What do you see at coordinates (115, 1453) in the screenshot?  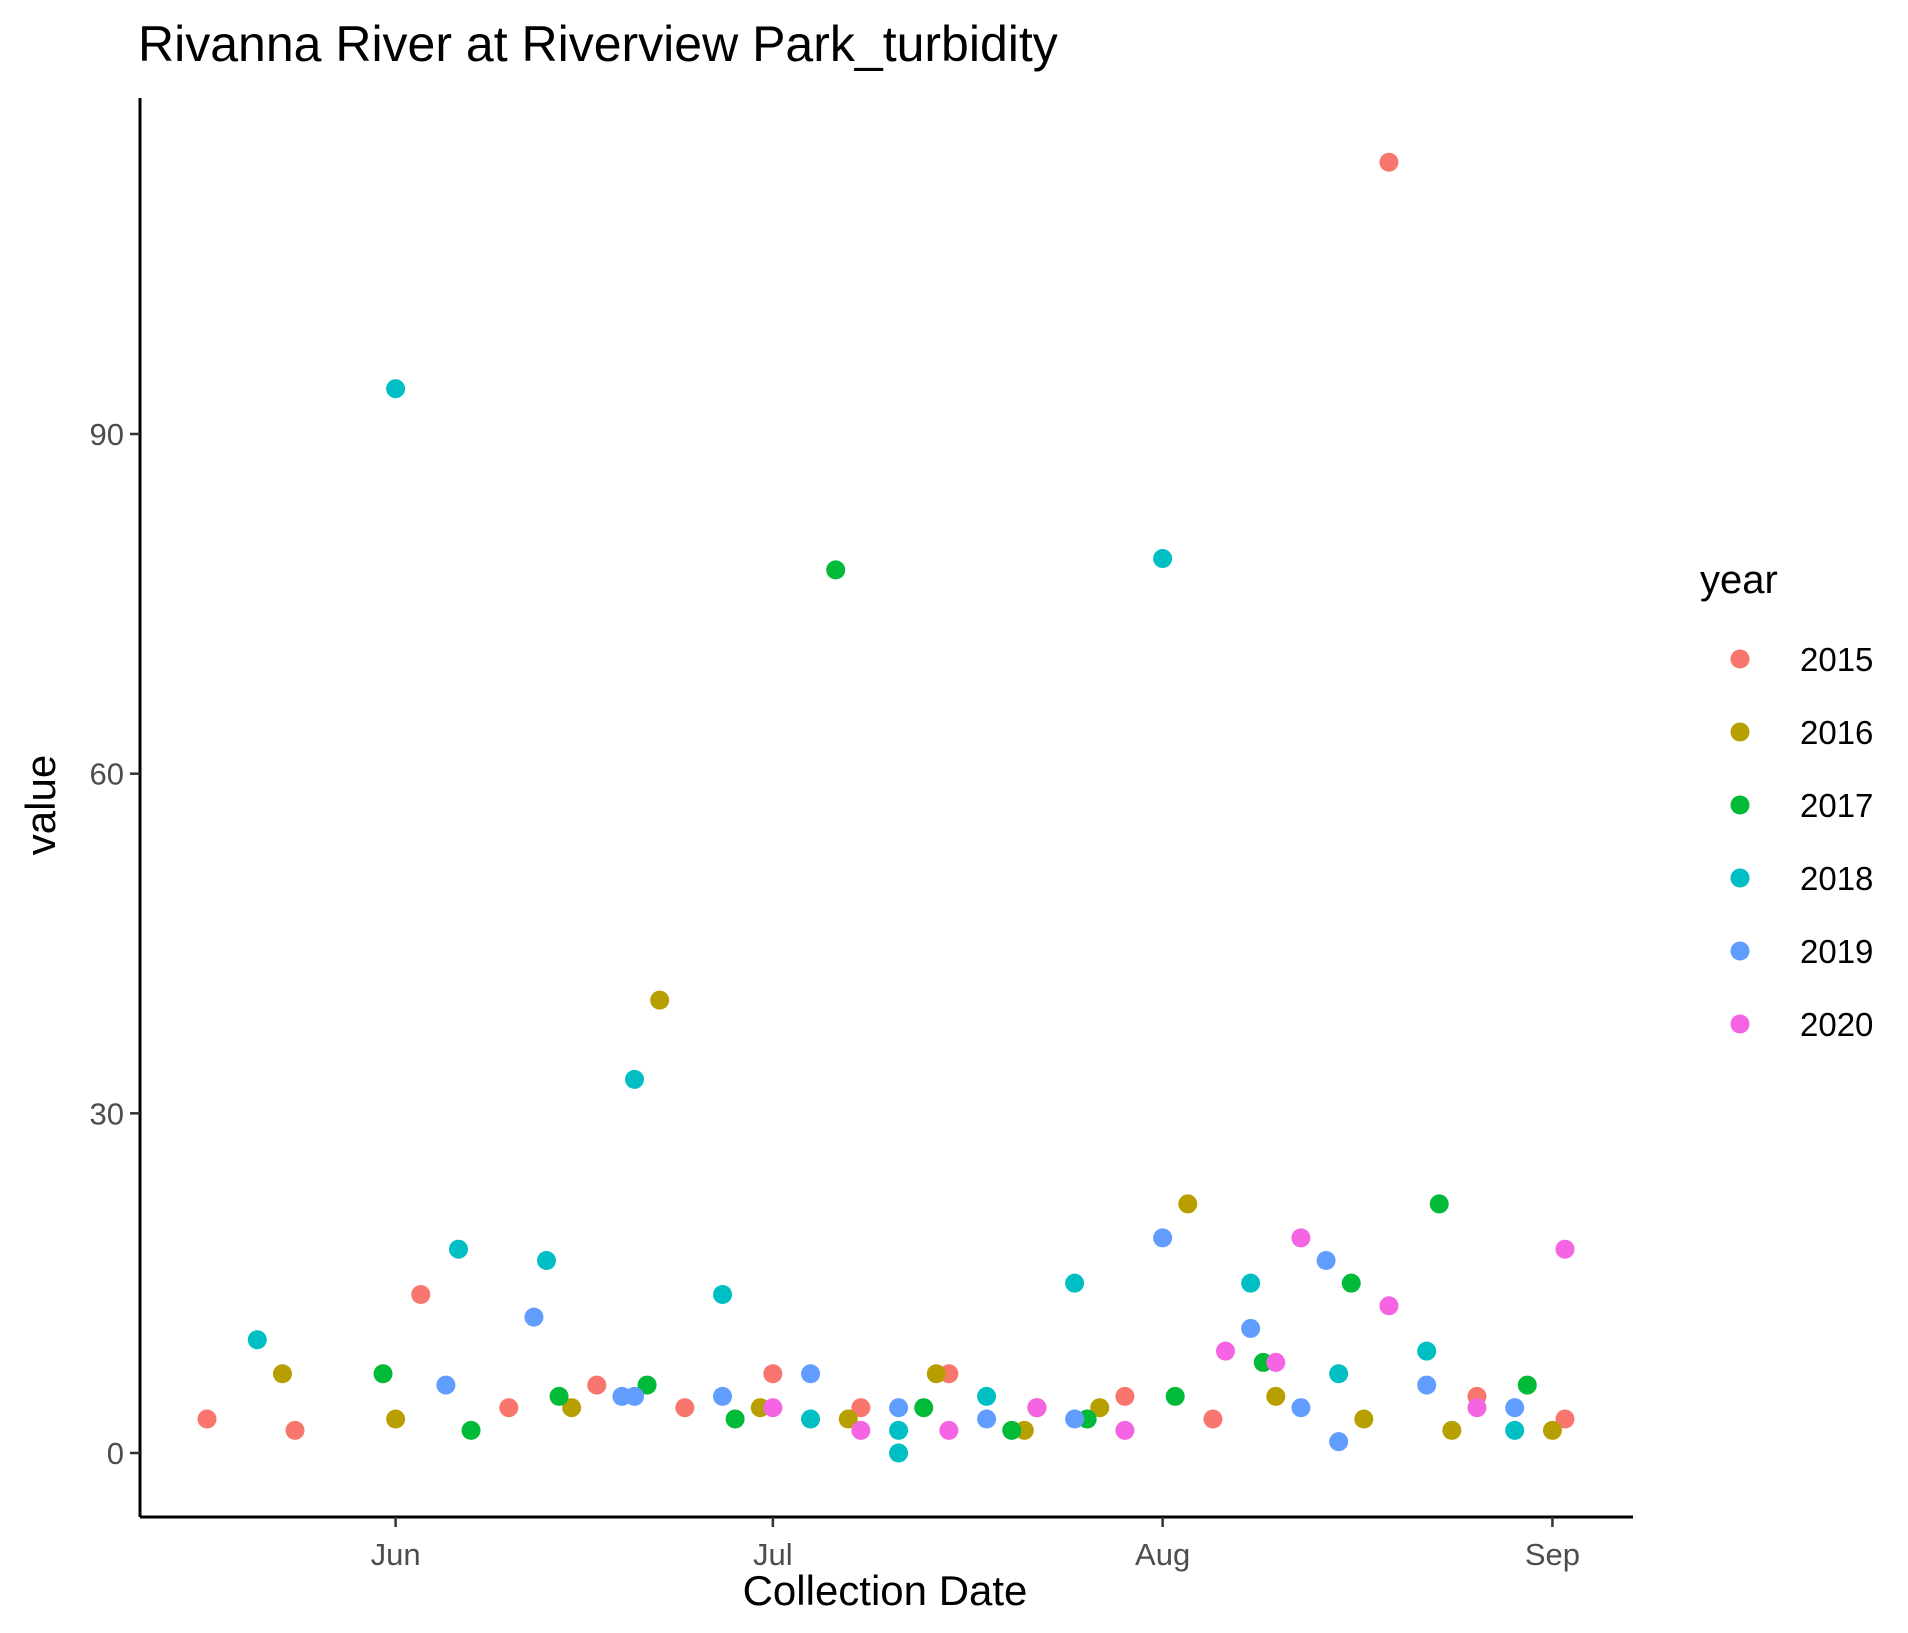 I see `y-tick-label-0: 0` at bounding box center [115, 1453].